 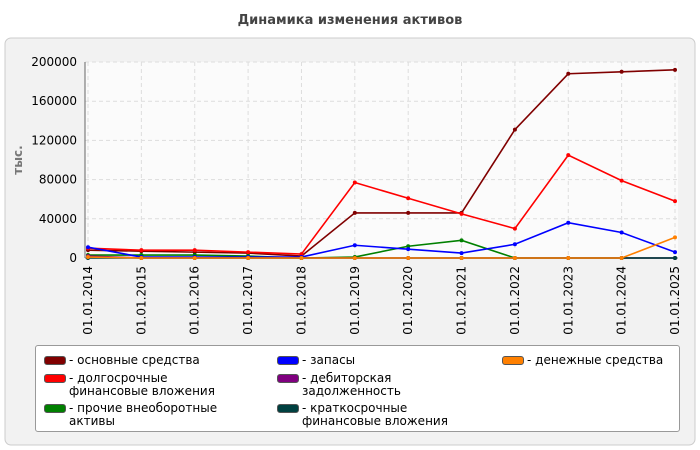 I want to click on legend-label: - прочие внеоборотные активы, so click(x=143, y=415).